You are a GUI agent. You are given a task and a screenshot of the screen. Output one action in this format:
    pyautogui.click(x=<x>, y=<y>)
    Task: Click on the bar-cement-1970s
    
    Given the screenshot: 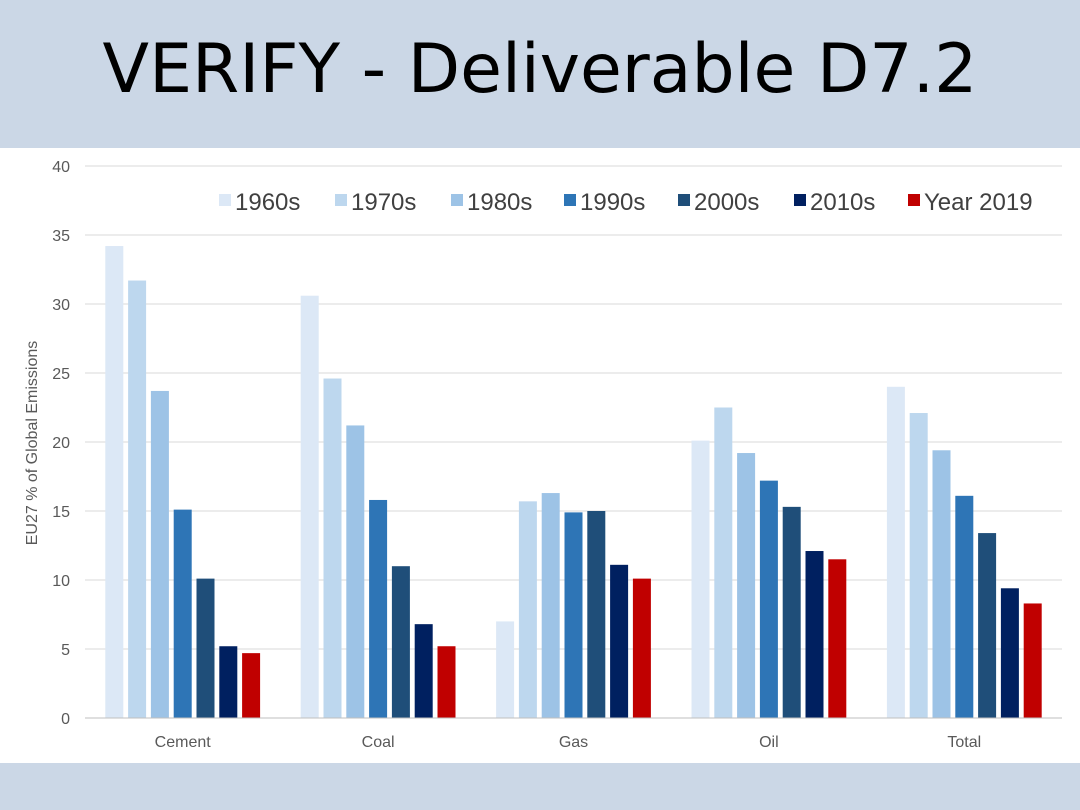 What is the action you would take?
    pyautogui.click(x=137, y=499)
    